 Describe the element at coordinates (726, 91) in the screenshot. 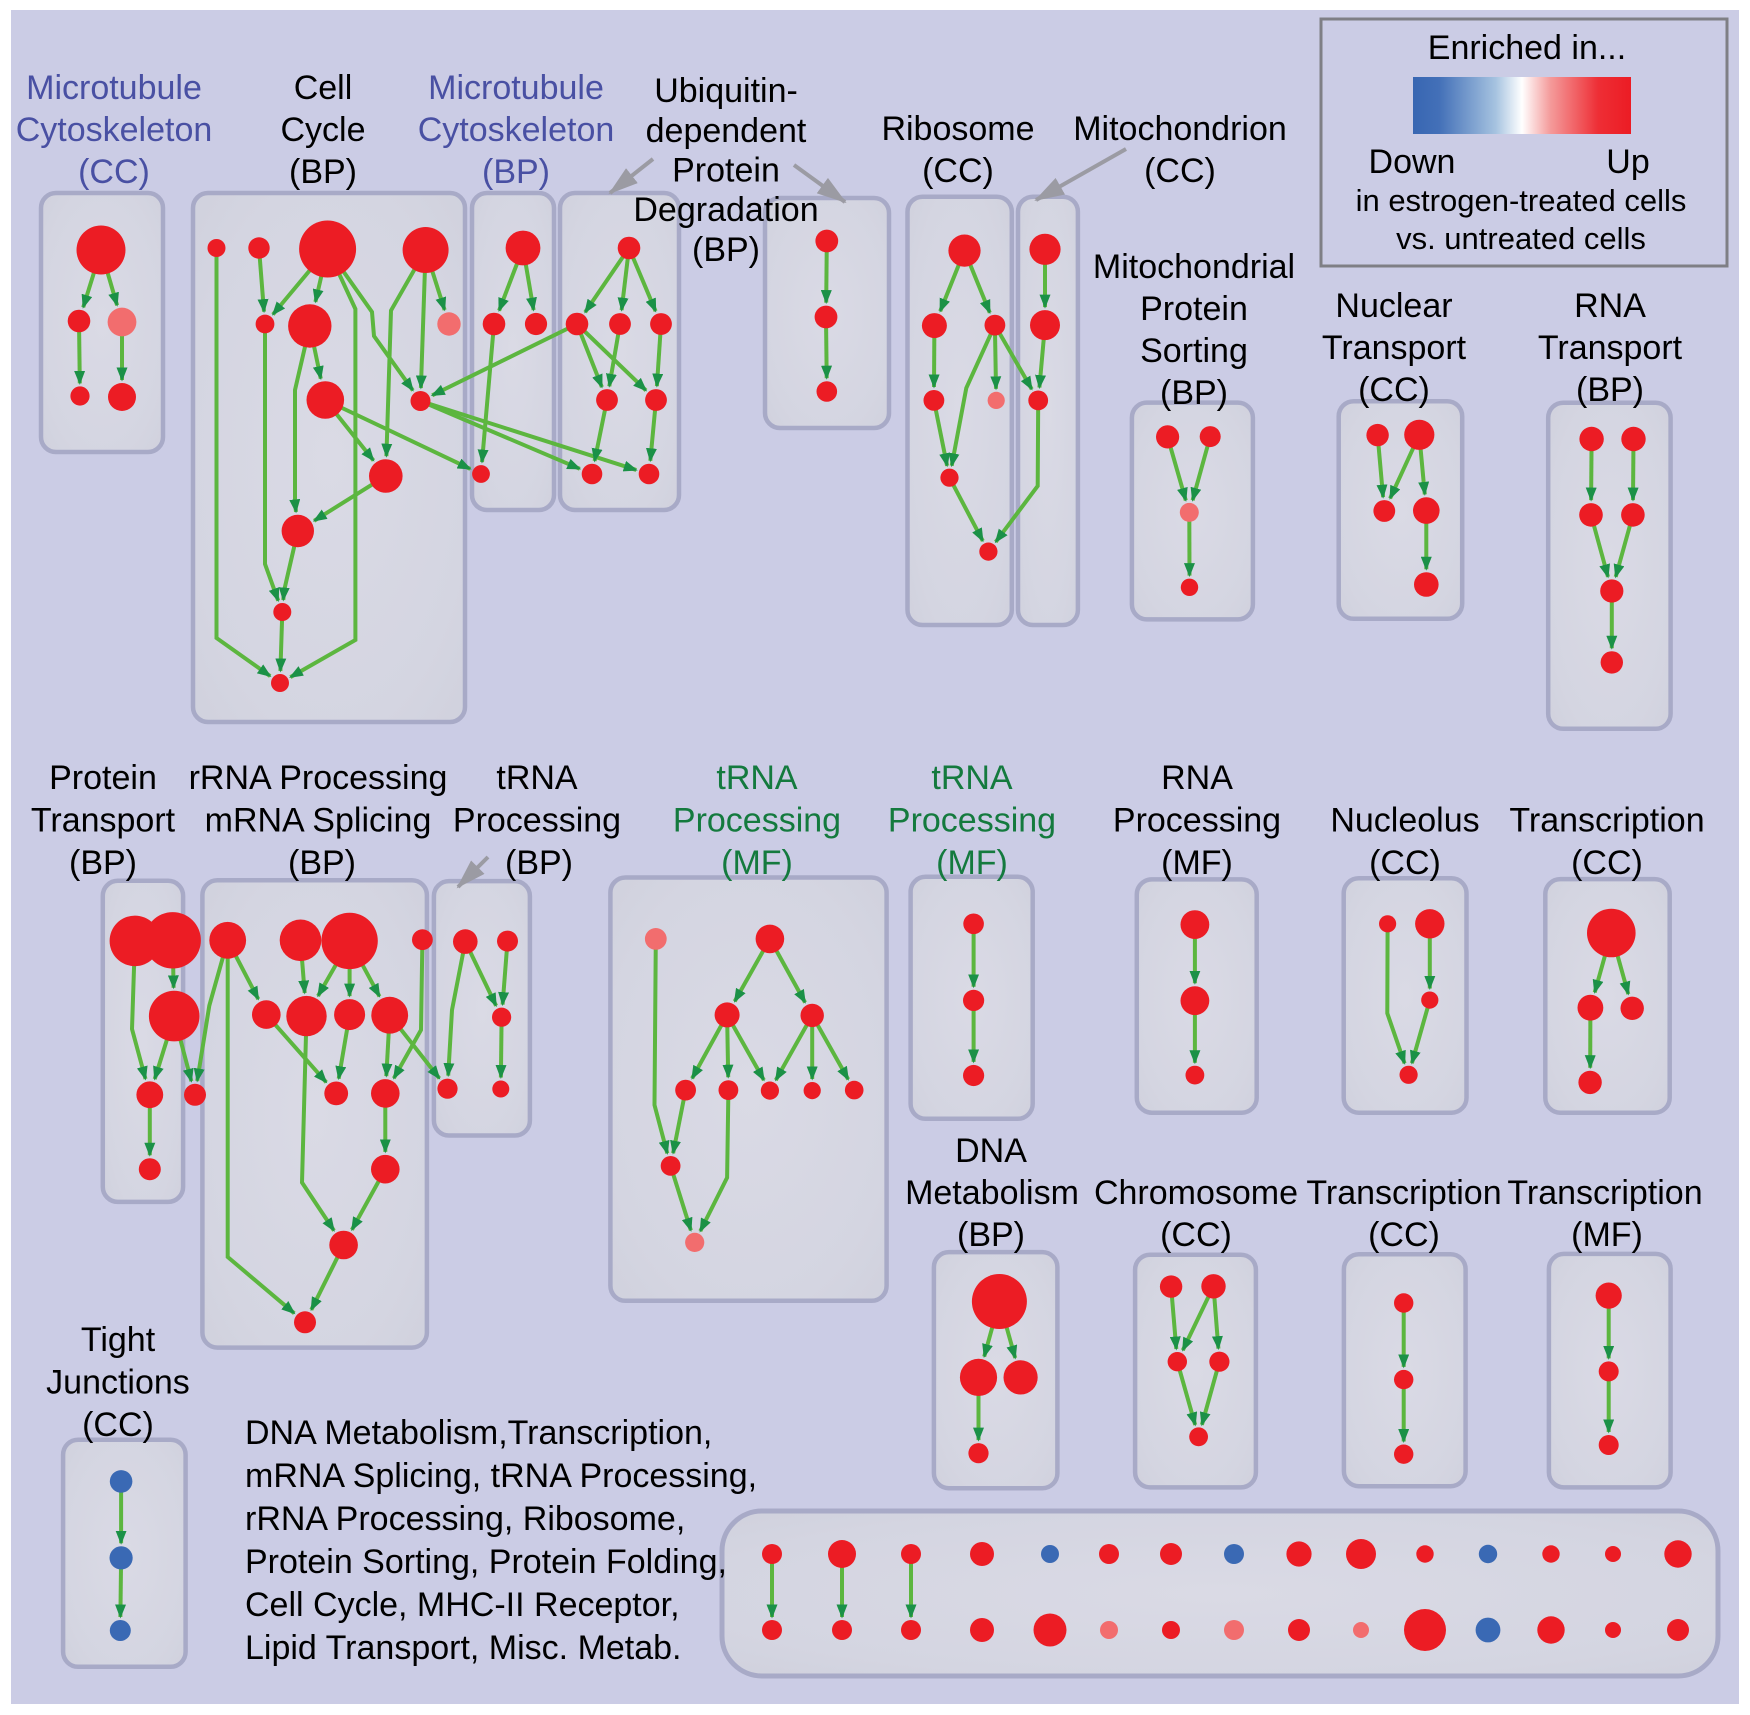

I see `svg-text: Ubiquitin-` at that location.